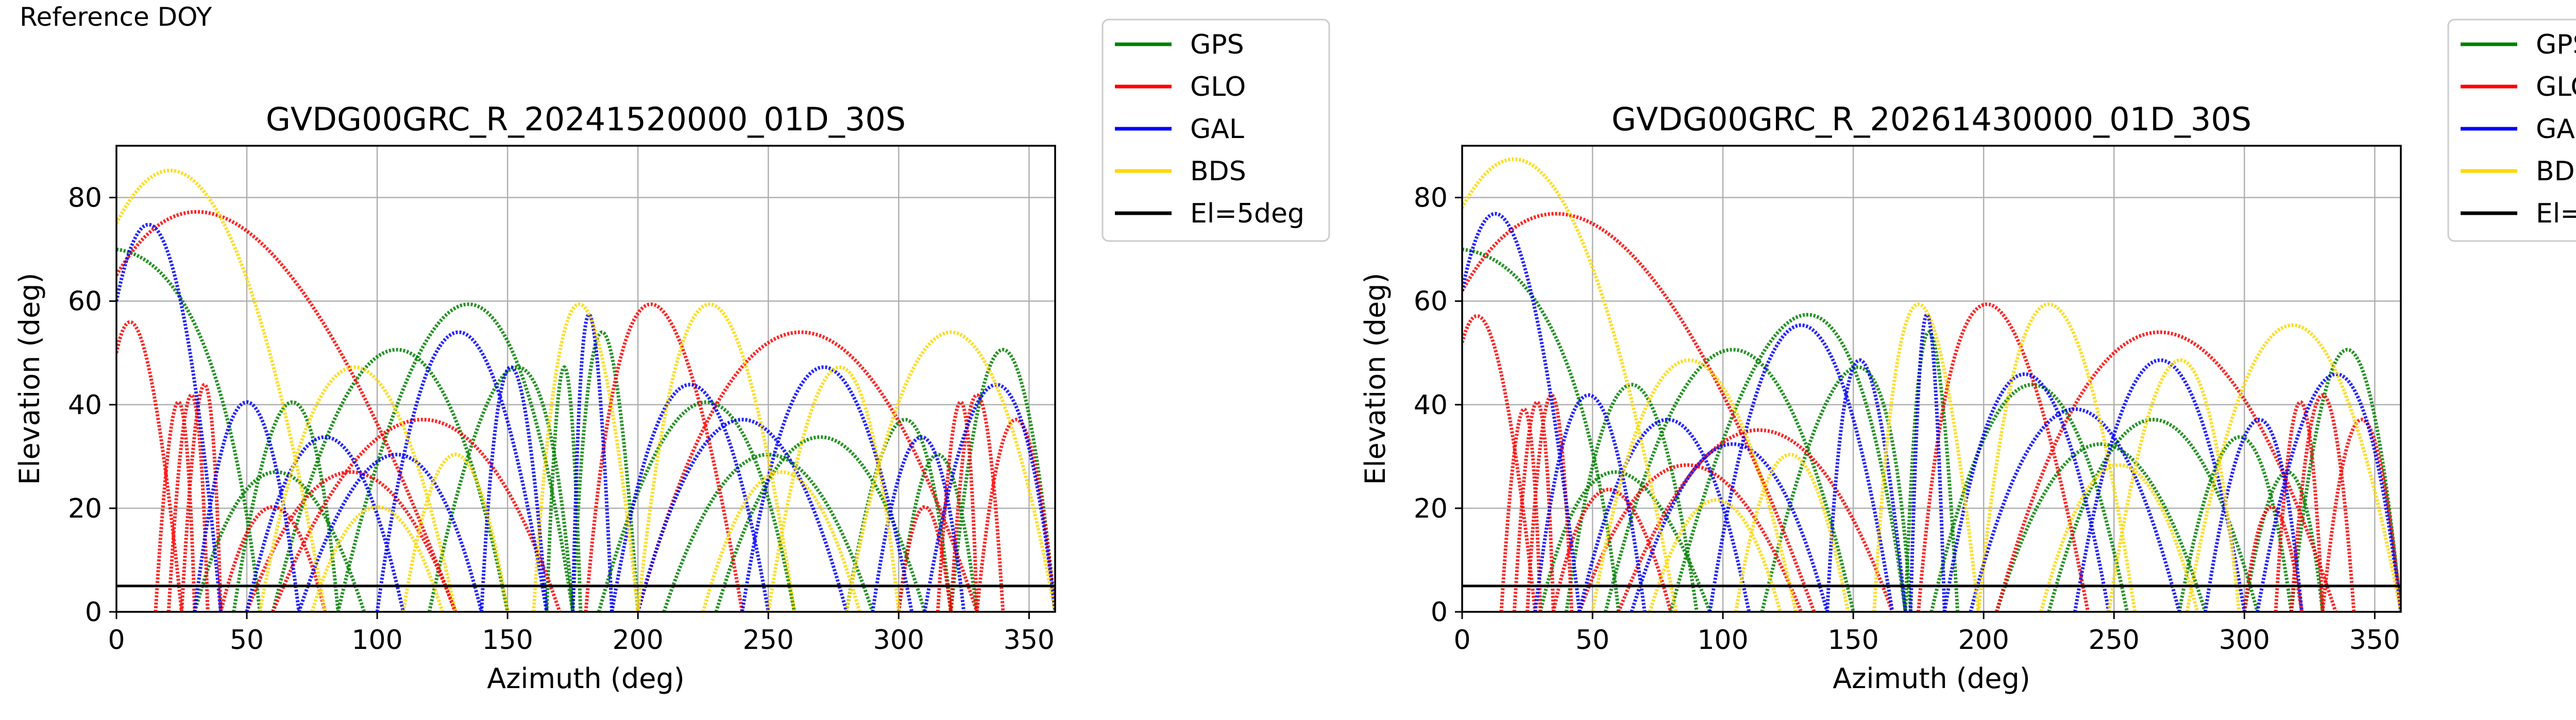  What do you see at coordinates (116, 640) in the screenshot?
I see `x-tick-label: 0` at bounding box center [116, 640].